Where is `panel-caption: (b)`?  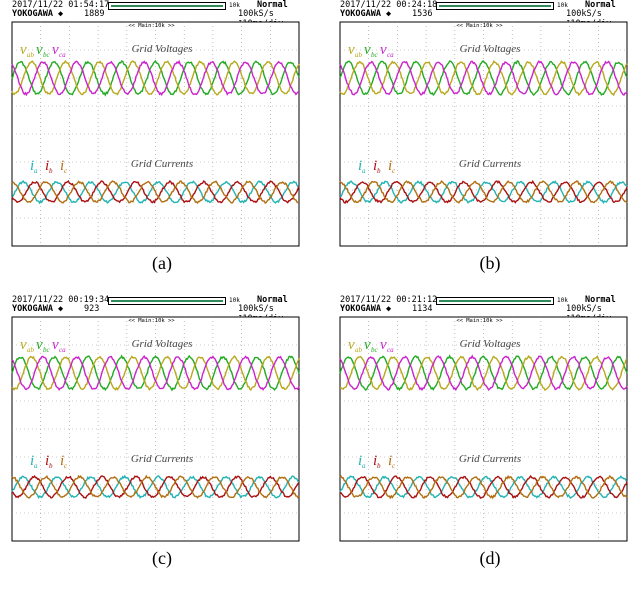 panel-caption: (b) is located at coordinates (490, 263).